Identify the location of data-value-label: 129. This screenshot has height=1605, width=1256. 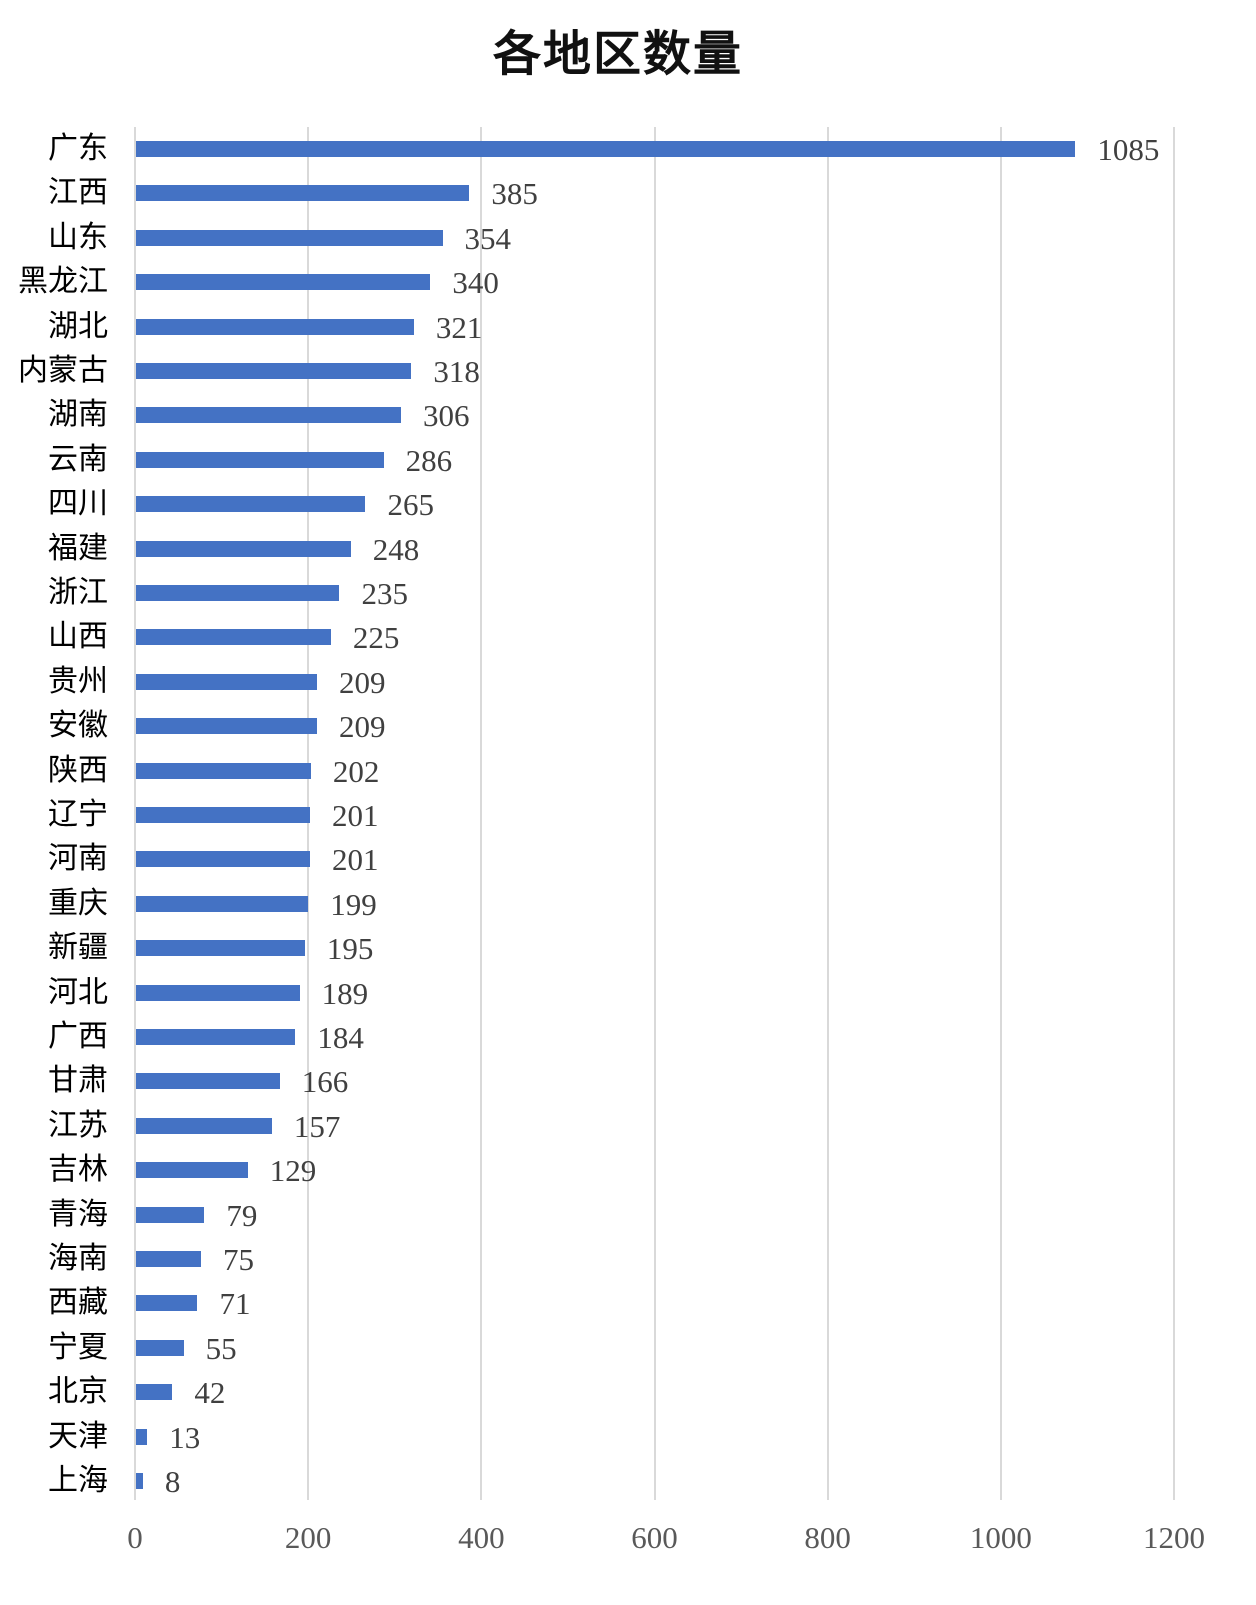
(293, 1171).